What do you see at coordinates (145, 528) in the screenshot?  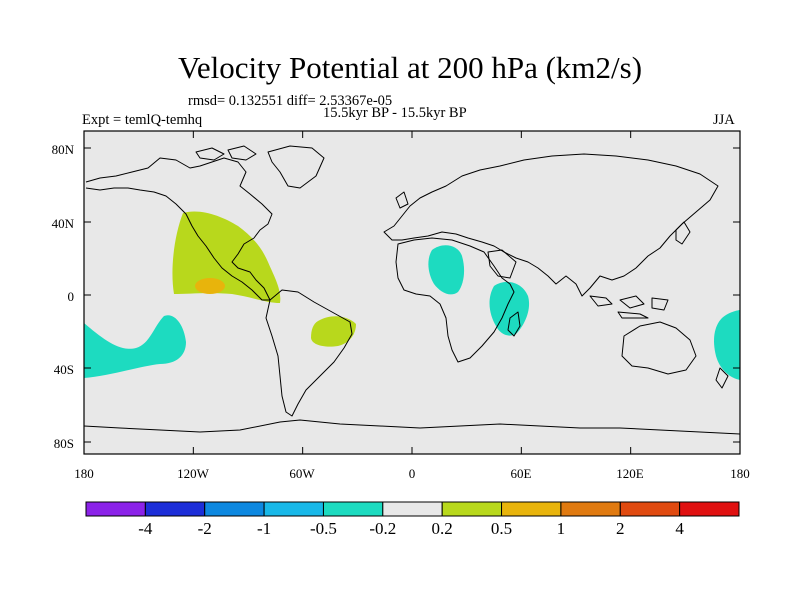 I see `colorbar-label-0: -4` at bounding box center [145, 528].